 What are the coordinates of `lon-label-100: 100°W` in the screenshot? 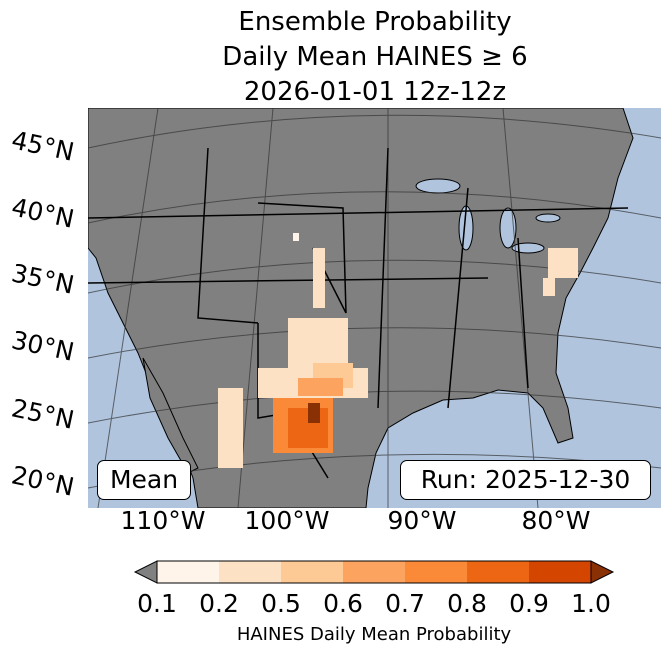 It's located at (287, 520).